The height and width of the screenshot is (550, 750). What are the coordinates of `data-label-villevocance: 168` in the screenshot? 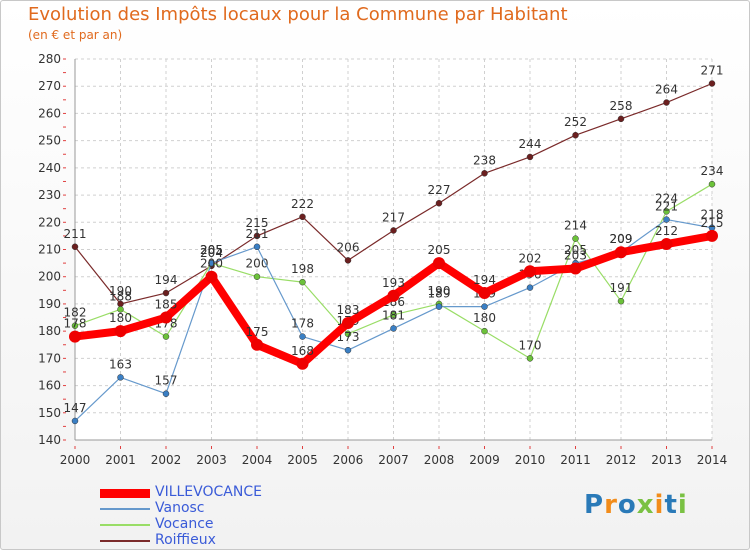 It's located at (302, 351).